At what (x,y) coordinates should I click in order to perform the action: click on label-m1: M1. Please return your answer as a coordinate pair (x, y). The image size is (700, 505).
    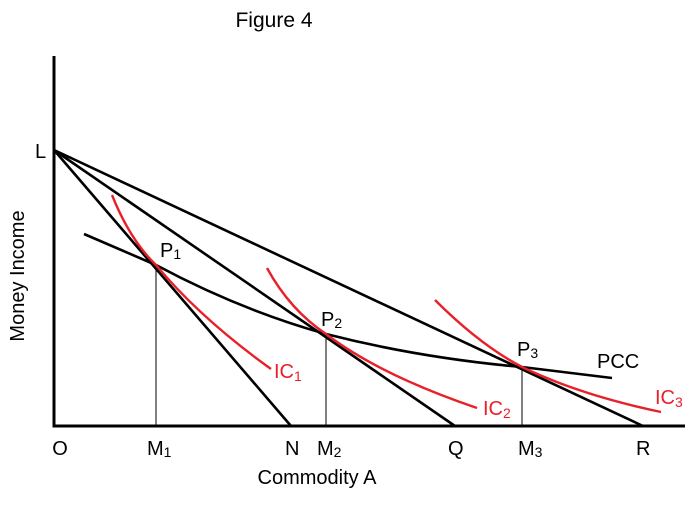
    Looking at the image, I should click on (159, 449).